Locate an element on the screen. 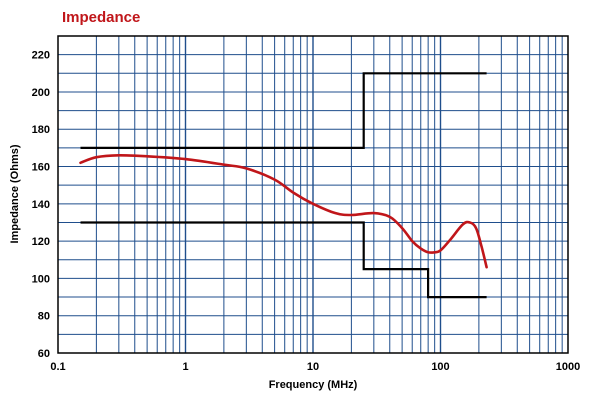 This screenshot has width=590, height=400. x-tick-label: 100 is located at coordinates (440, 367).